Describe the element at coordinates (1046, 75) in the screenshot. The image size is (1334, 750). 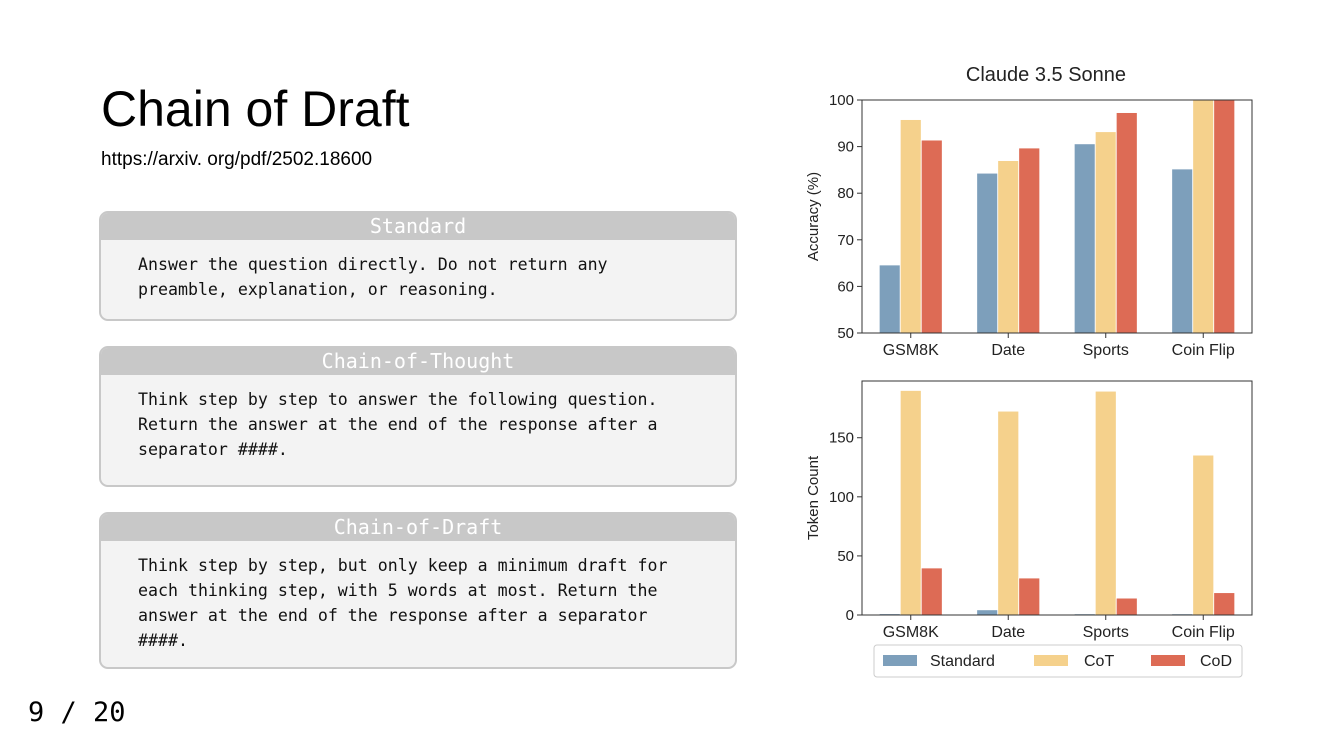
I see `chart-title: Claude 3.5 Sonne` at that location.